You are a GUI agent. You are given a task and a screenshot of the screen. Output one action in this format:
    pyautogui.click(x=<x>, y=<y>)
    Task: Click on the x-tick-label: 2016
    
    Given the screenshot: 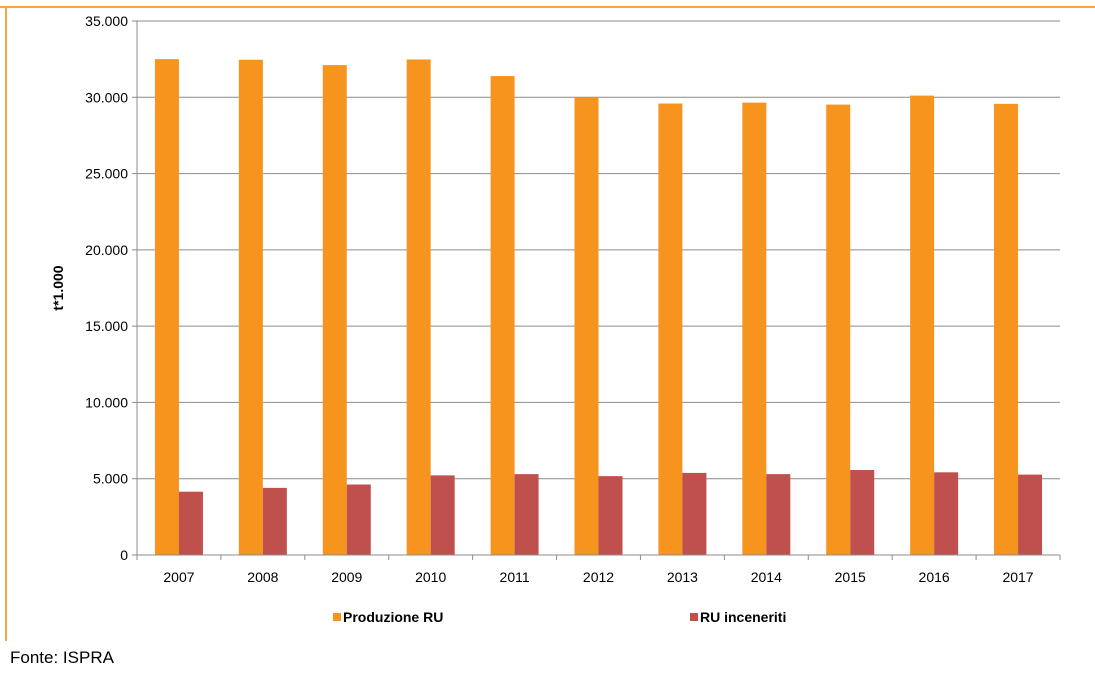 What is the action you would take?
    pyautogui.click(x=934, y=577)
    